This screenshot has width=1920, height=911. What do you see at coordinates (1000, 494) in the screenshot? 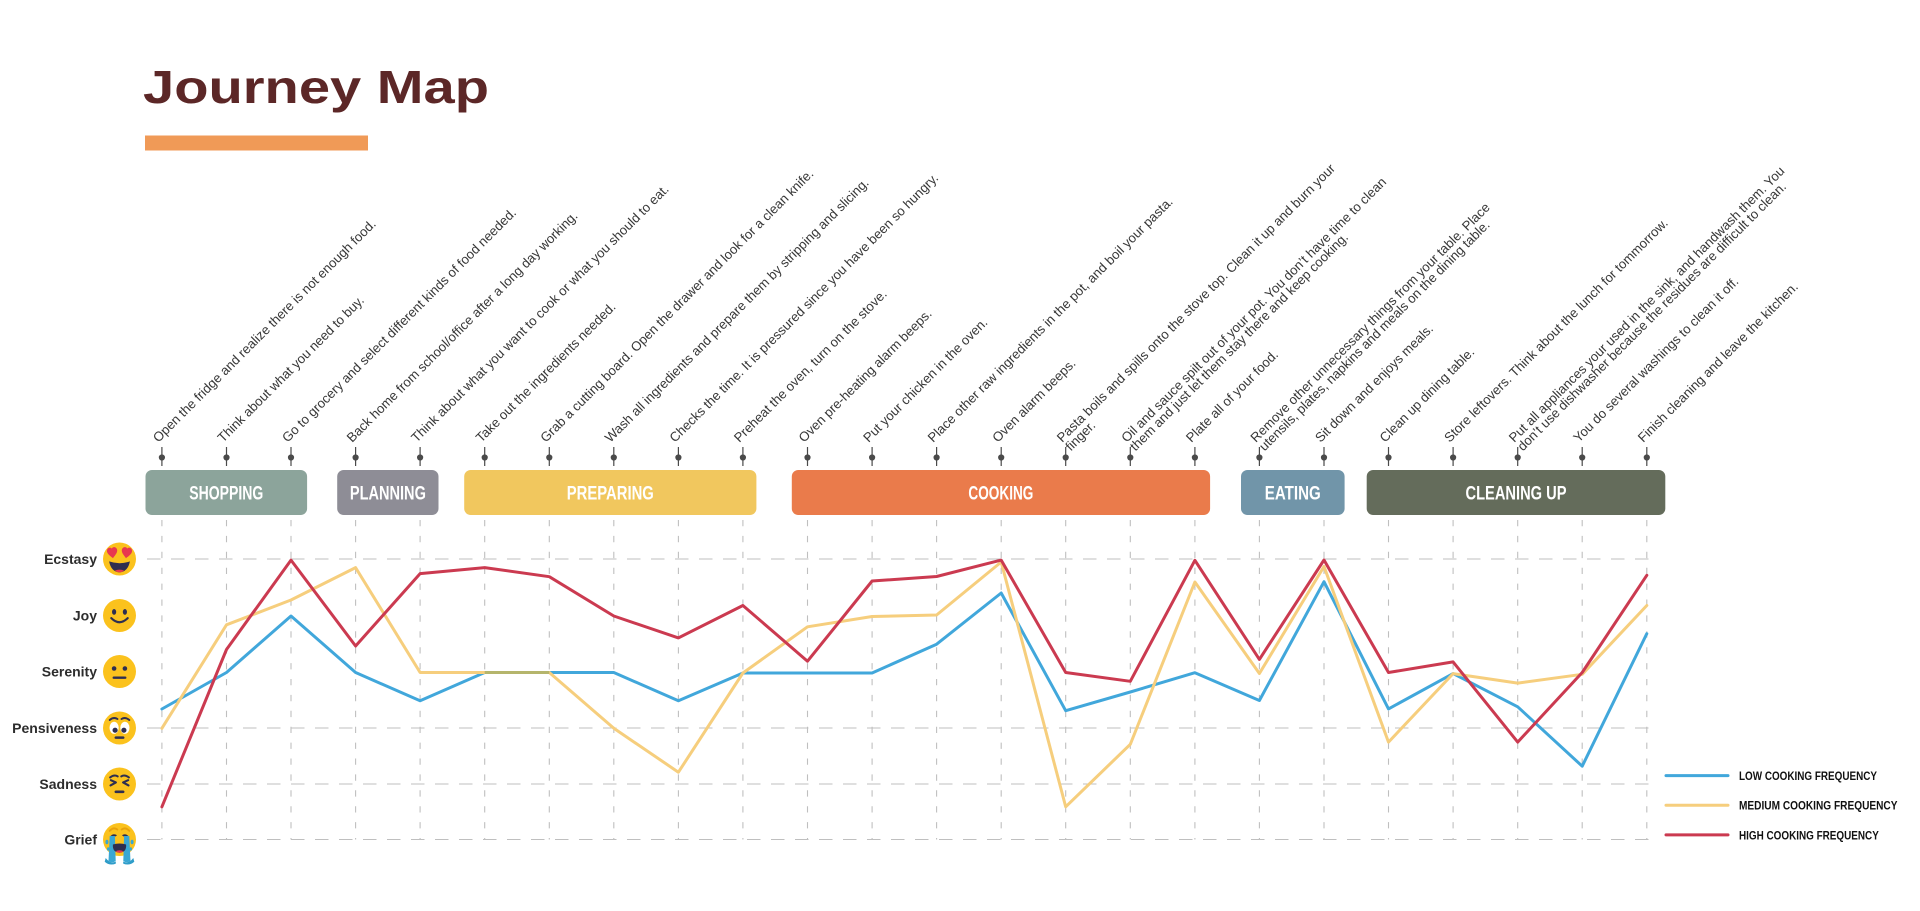
I see `svg-text: COOKING` at bounding box center [1000, 494].